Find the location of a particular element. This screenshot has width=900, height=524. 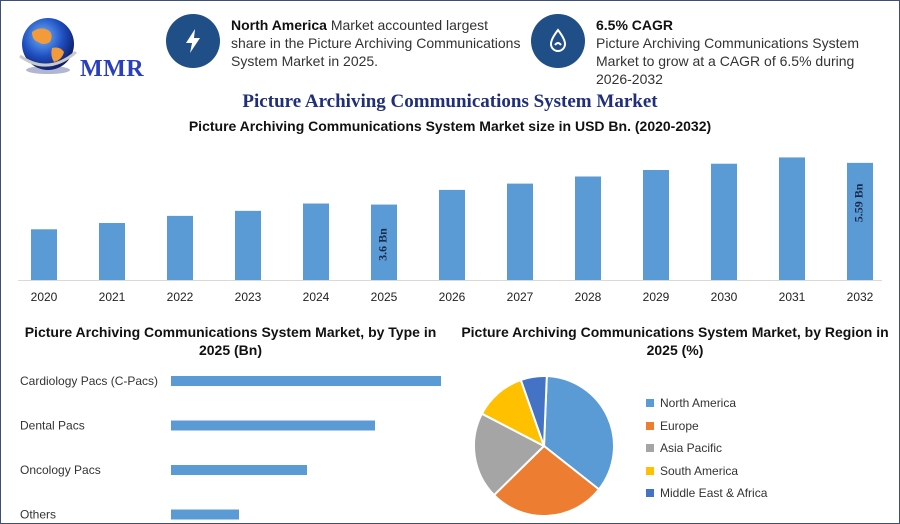

bar-2020 is located at coordinates (44, 254).